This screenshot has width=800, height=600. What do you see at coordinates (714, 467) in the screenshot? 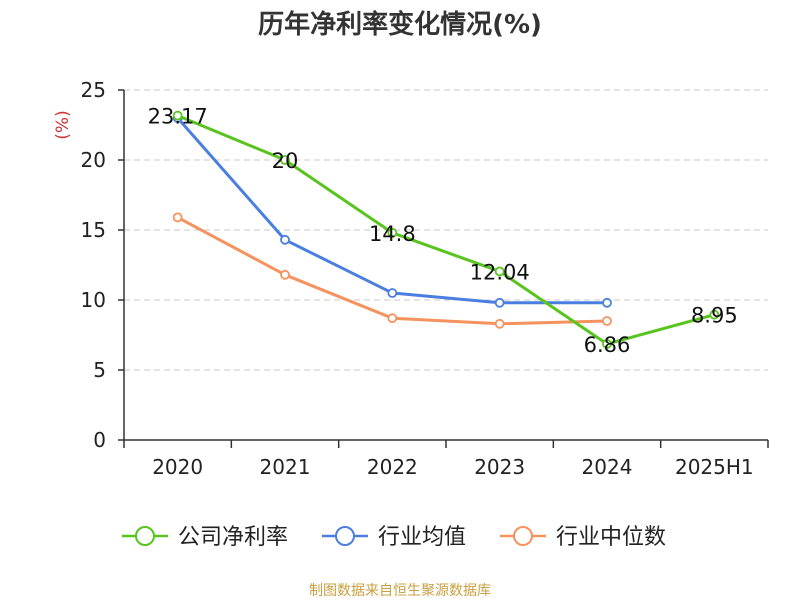
I see `x-tick-label: 2025H1` at bounding box center [714, 467].